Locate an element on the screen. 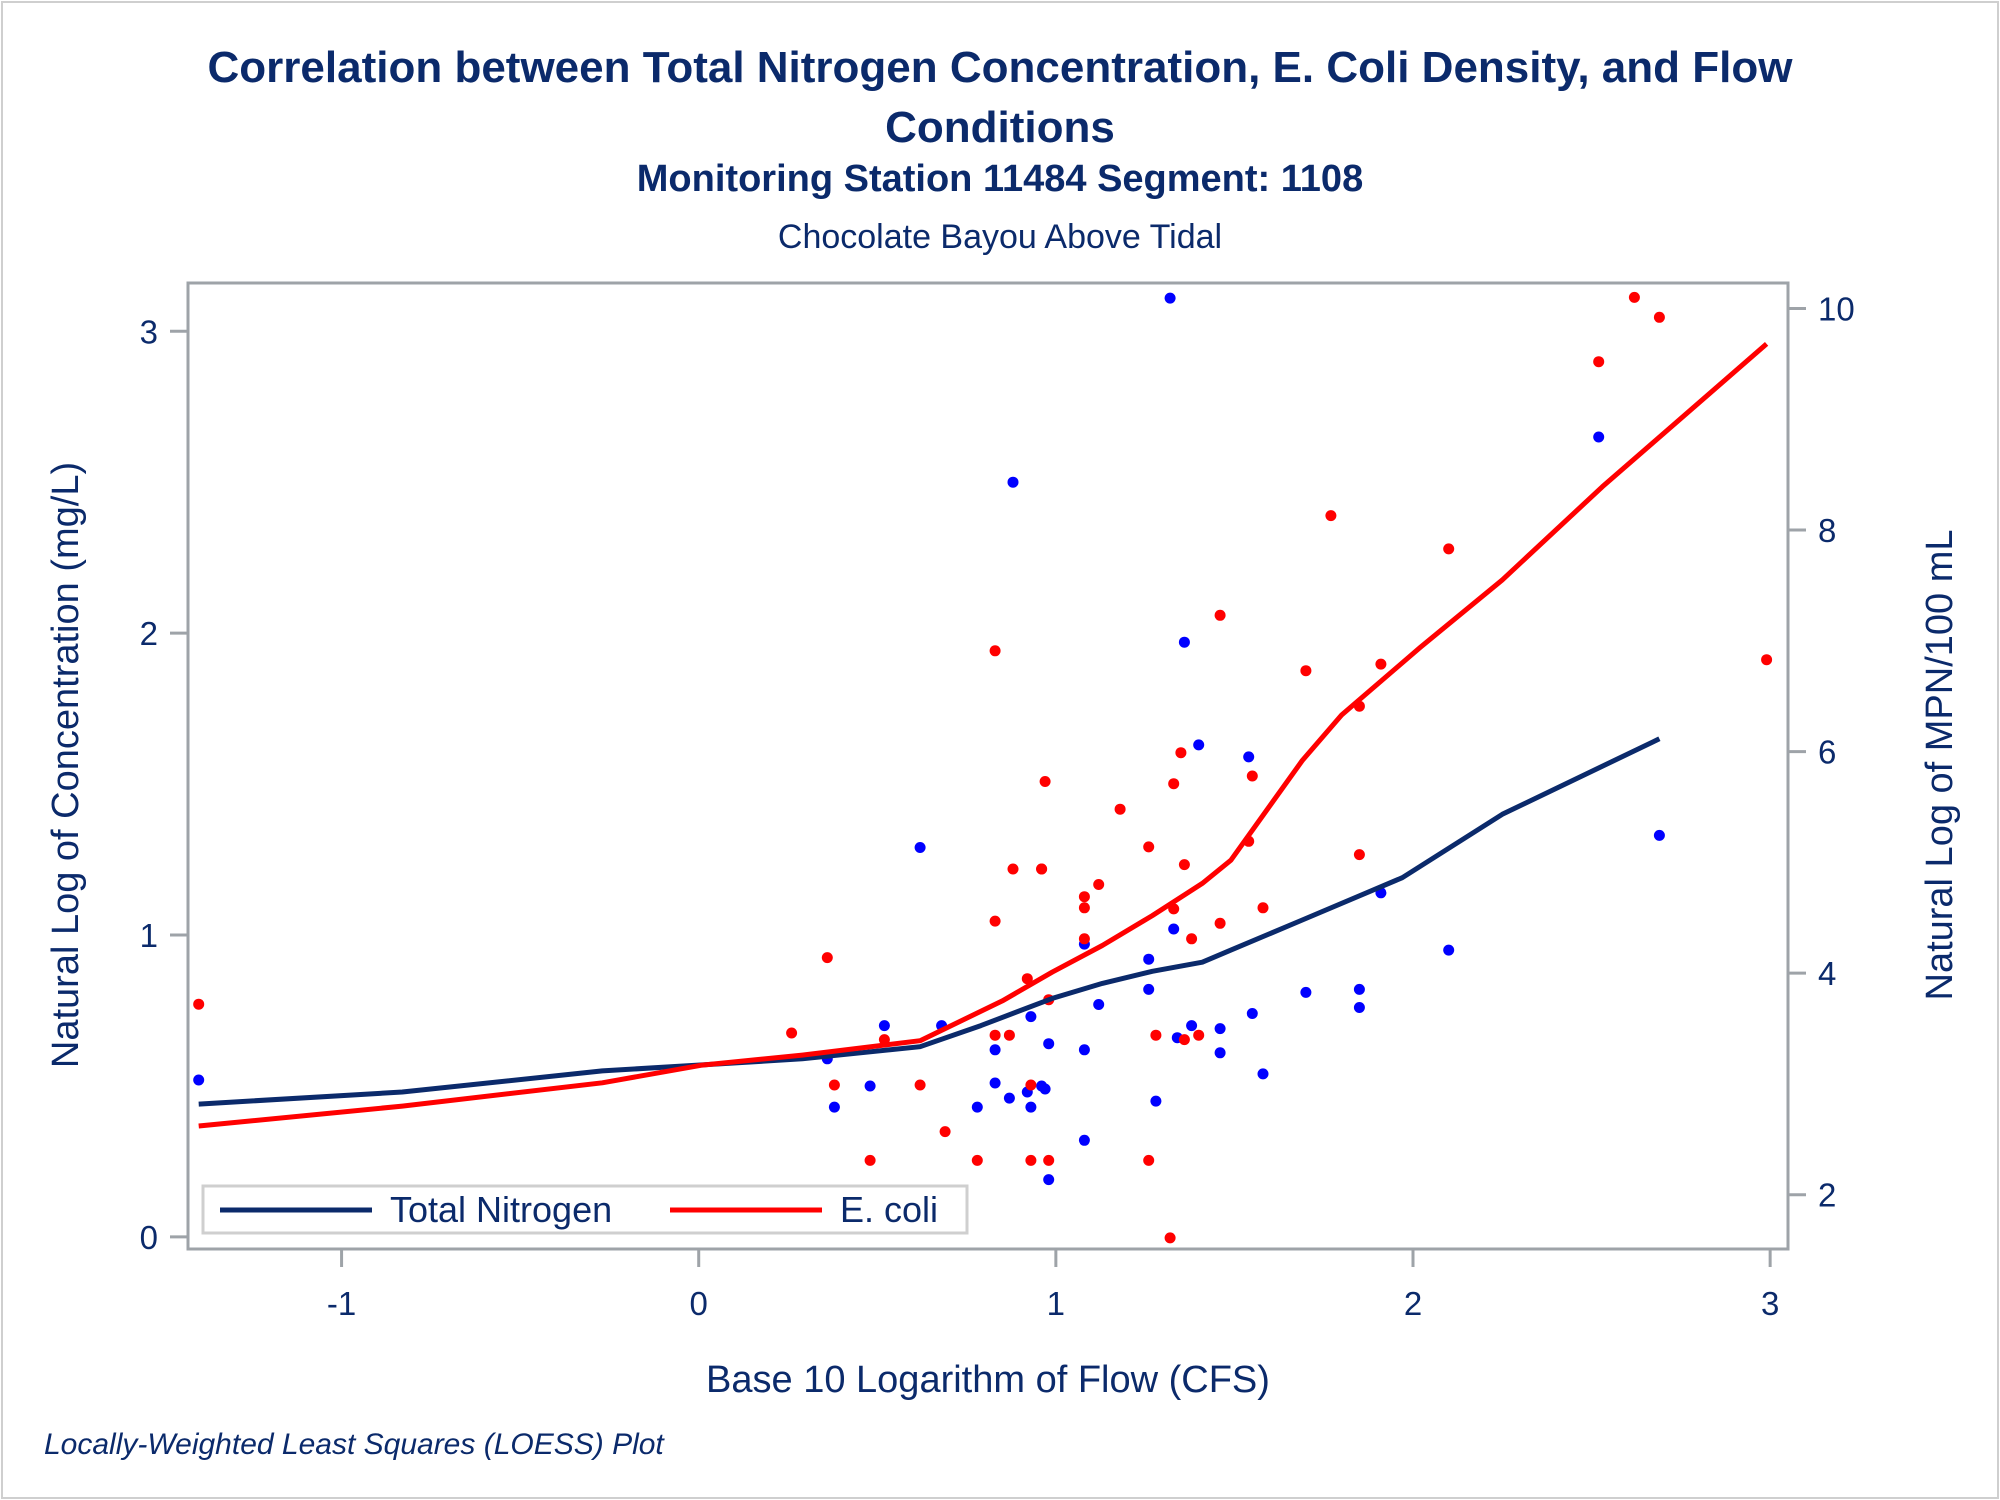 This screenshot has width=2000, height=1500. chart-subtitle: Monitoring Station 11484 Segment: 1108 is located at coordinates (1000, 179).